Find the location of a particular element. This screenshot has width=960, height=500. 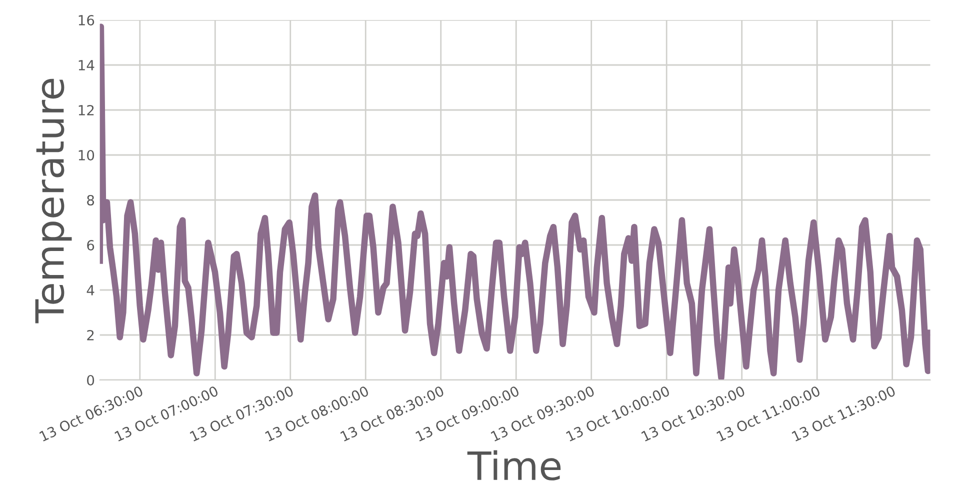

y-tick-label: 6 is located at coordinates (90, 245).